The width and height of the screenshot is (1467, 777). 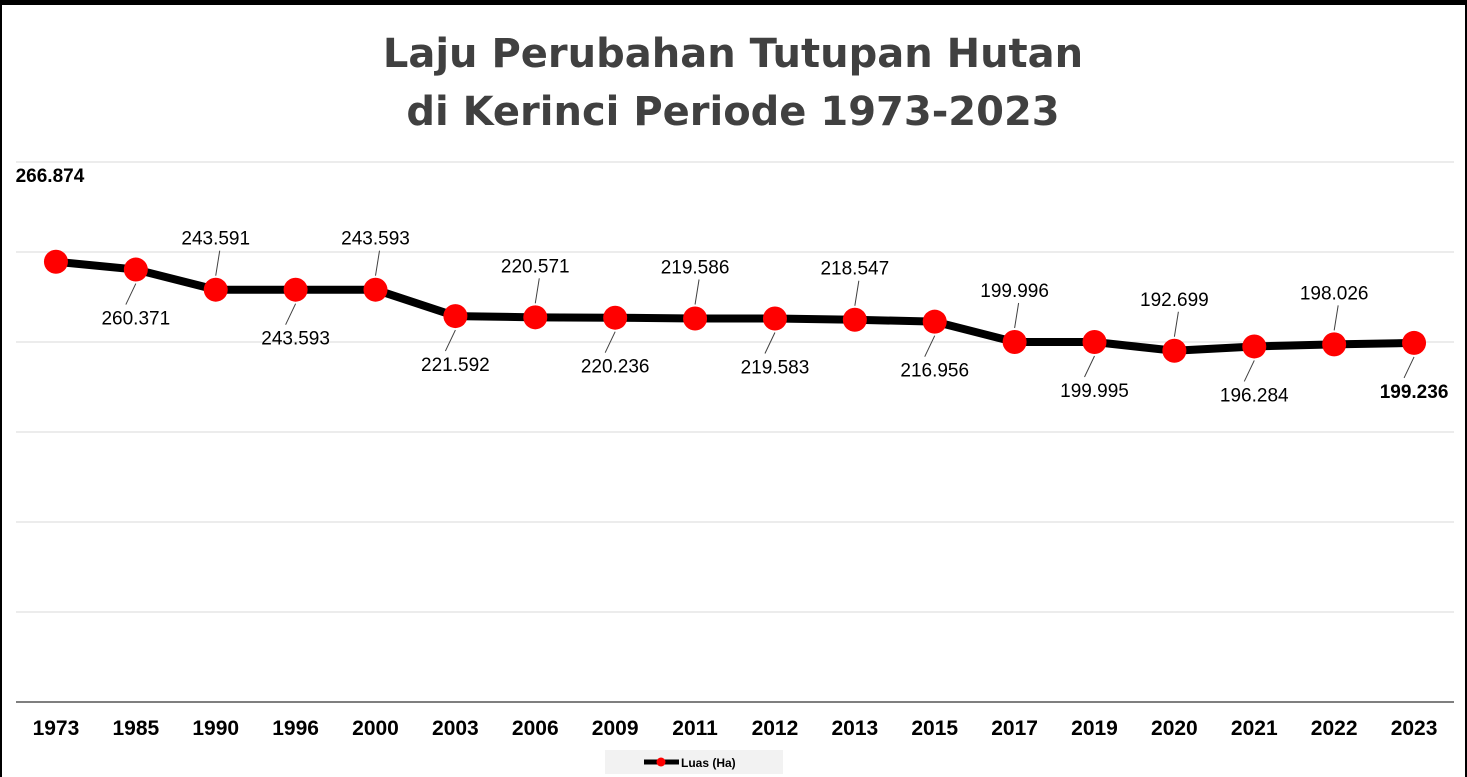 What do you see at coordinates (1254, 395) in the screenshot?
I see `data-label-2021: 196.284` at bounding box center [1254, 395].